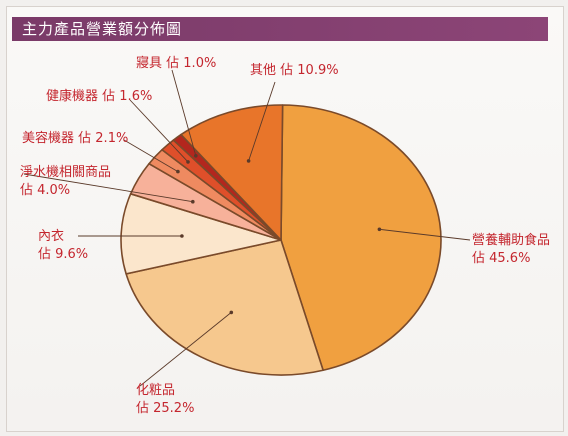  Describe the element at coordinates (185, 349) in the screenshot. I see `leader-line-cosmetics` at that location.